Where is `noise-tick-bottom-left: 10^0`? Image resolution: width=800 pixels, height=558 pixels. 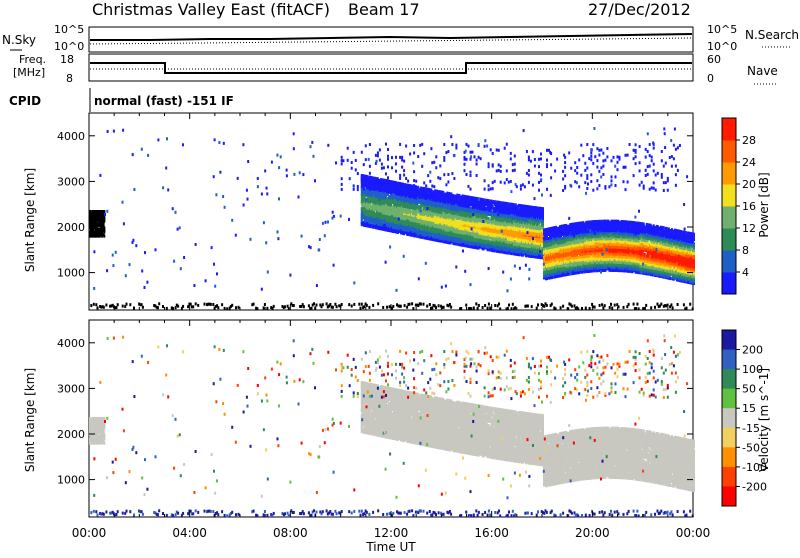 noise-tick-bottom-left: 10^0 is located at coordinates (69, 46).